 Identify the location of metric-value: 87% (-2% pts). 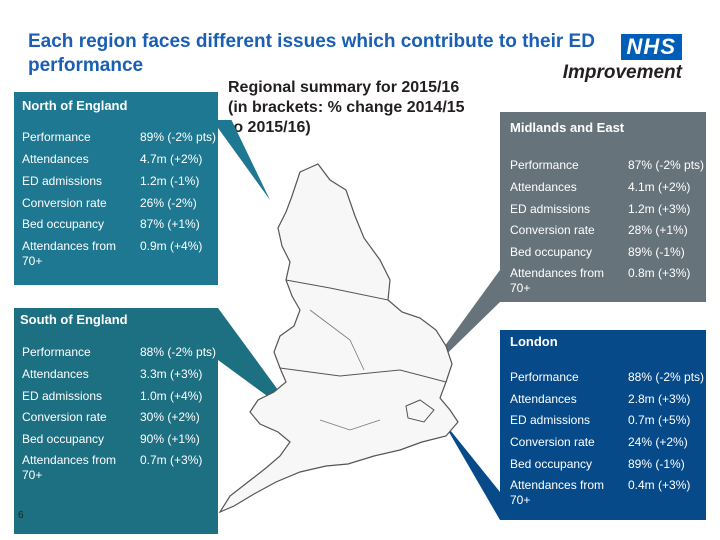
(666, 165).